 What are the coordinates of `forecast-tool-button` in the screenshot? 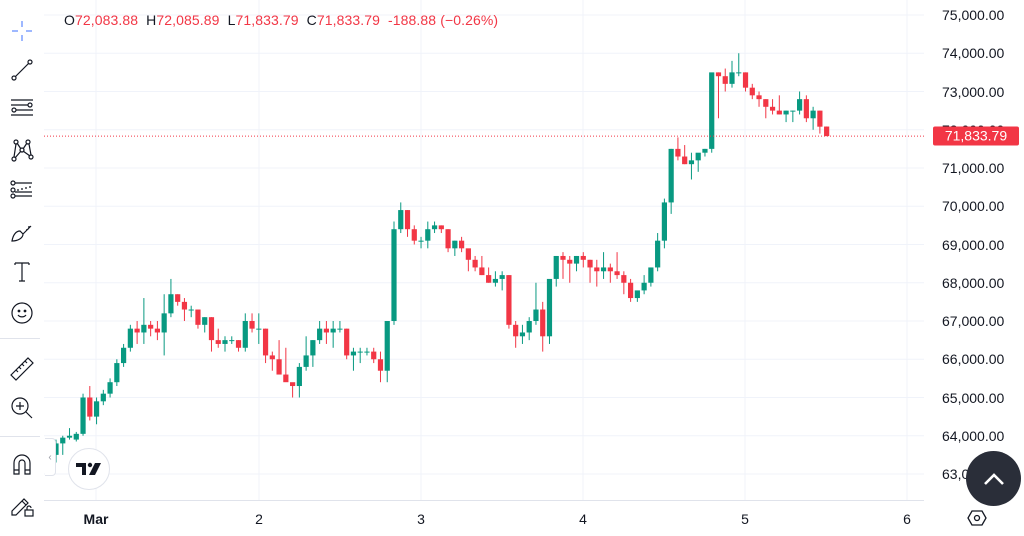 It's located at (22, 190).